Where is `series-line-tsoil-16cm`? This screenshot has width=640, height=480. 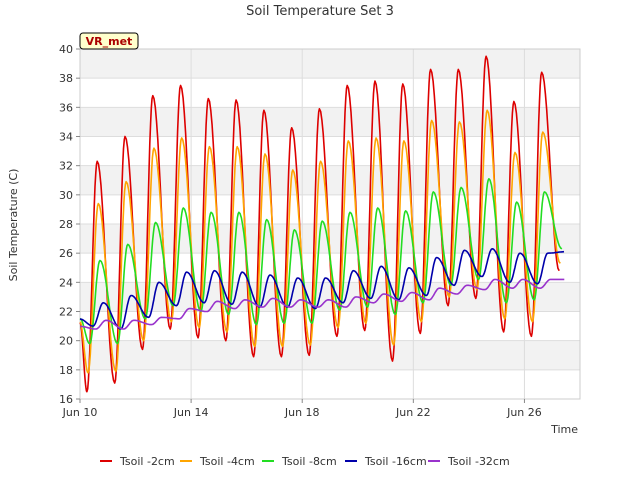 series-line-tsoil-16cm is located at coordinates (322, 289).